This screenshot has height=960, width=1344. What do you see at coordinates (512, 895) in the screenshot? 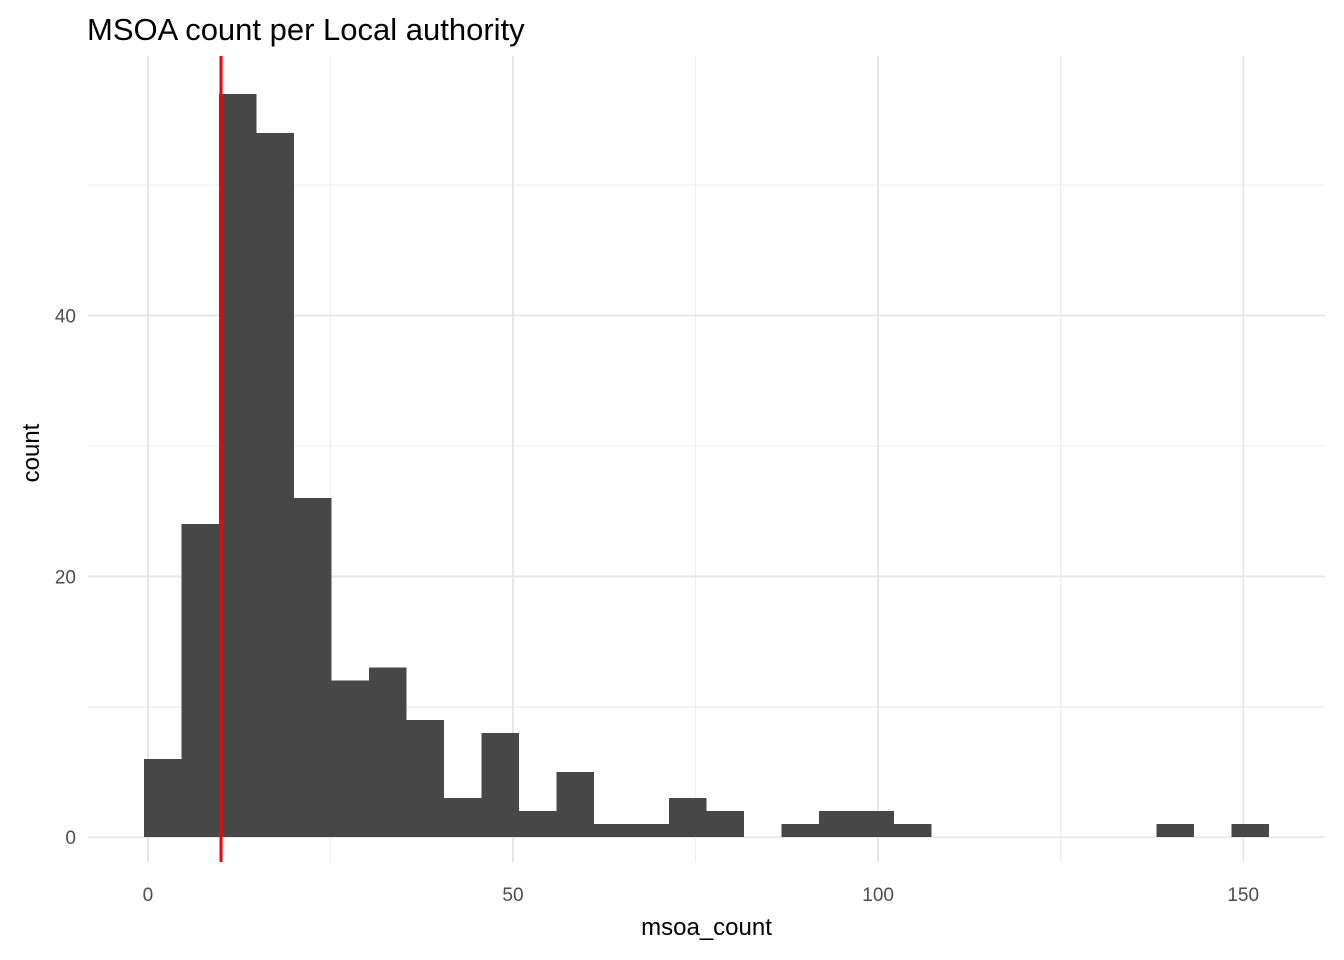
I see `x-tick-label: 50` at bounding box center [512, 895].